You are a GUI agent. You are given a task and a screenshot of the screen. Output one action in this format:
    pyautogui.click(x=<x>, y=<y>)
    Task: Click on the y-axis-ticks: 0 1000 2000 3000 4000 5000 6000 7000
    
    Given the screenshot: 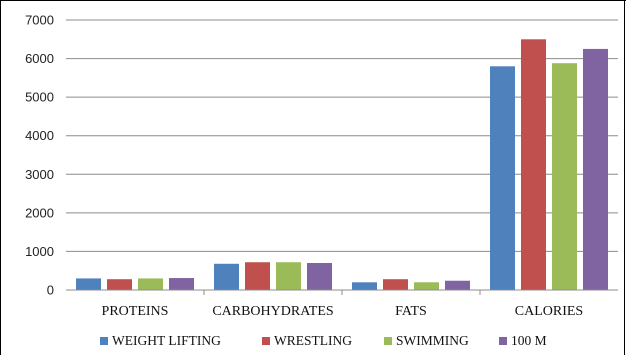 What is the action you would take?
    pyautogui.click(x=39, y=155)
    